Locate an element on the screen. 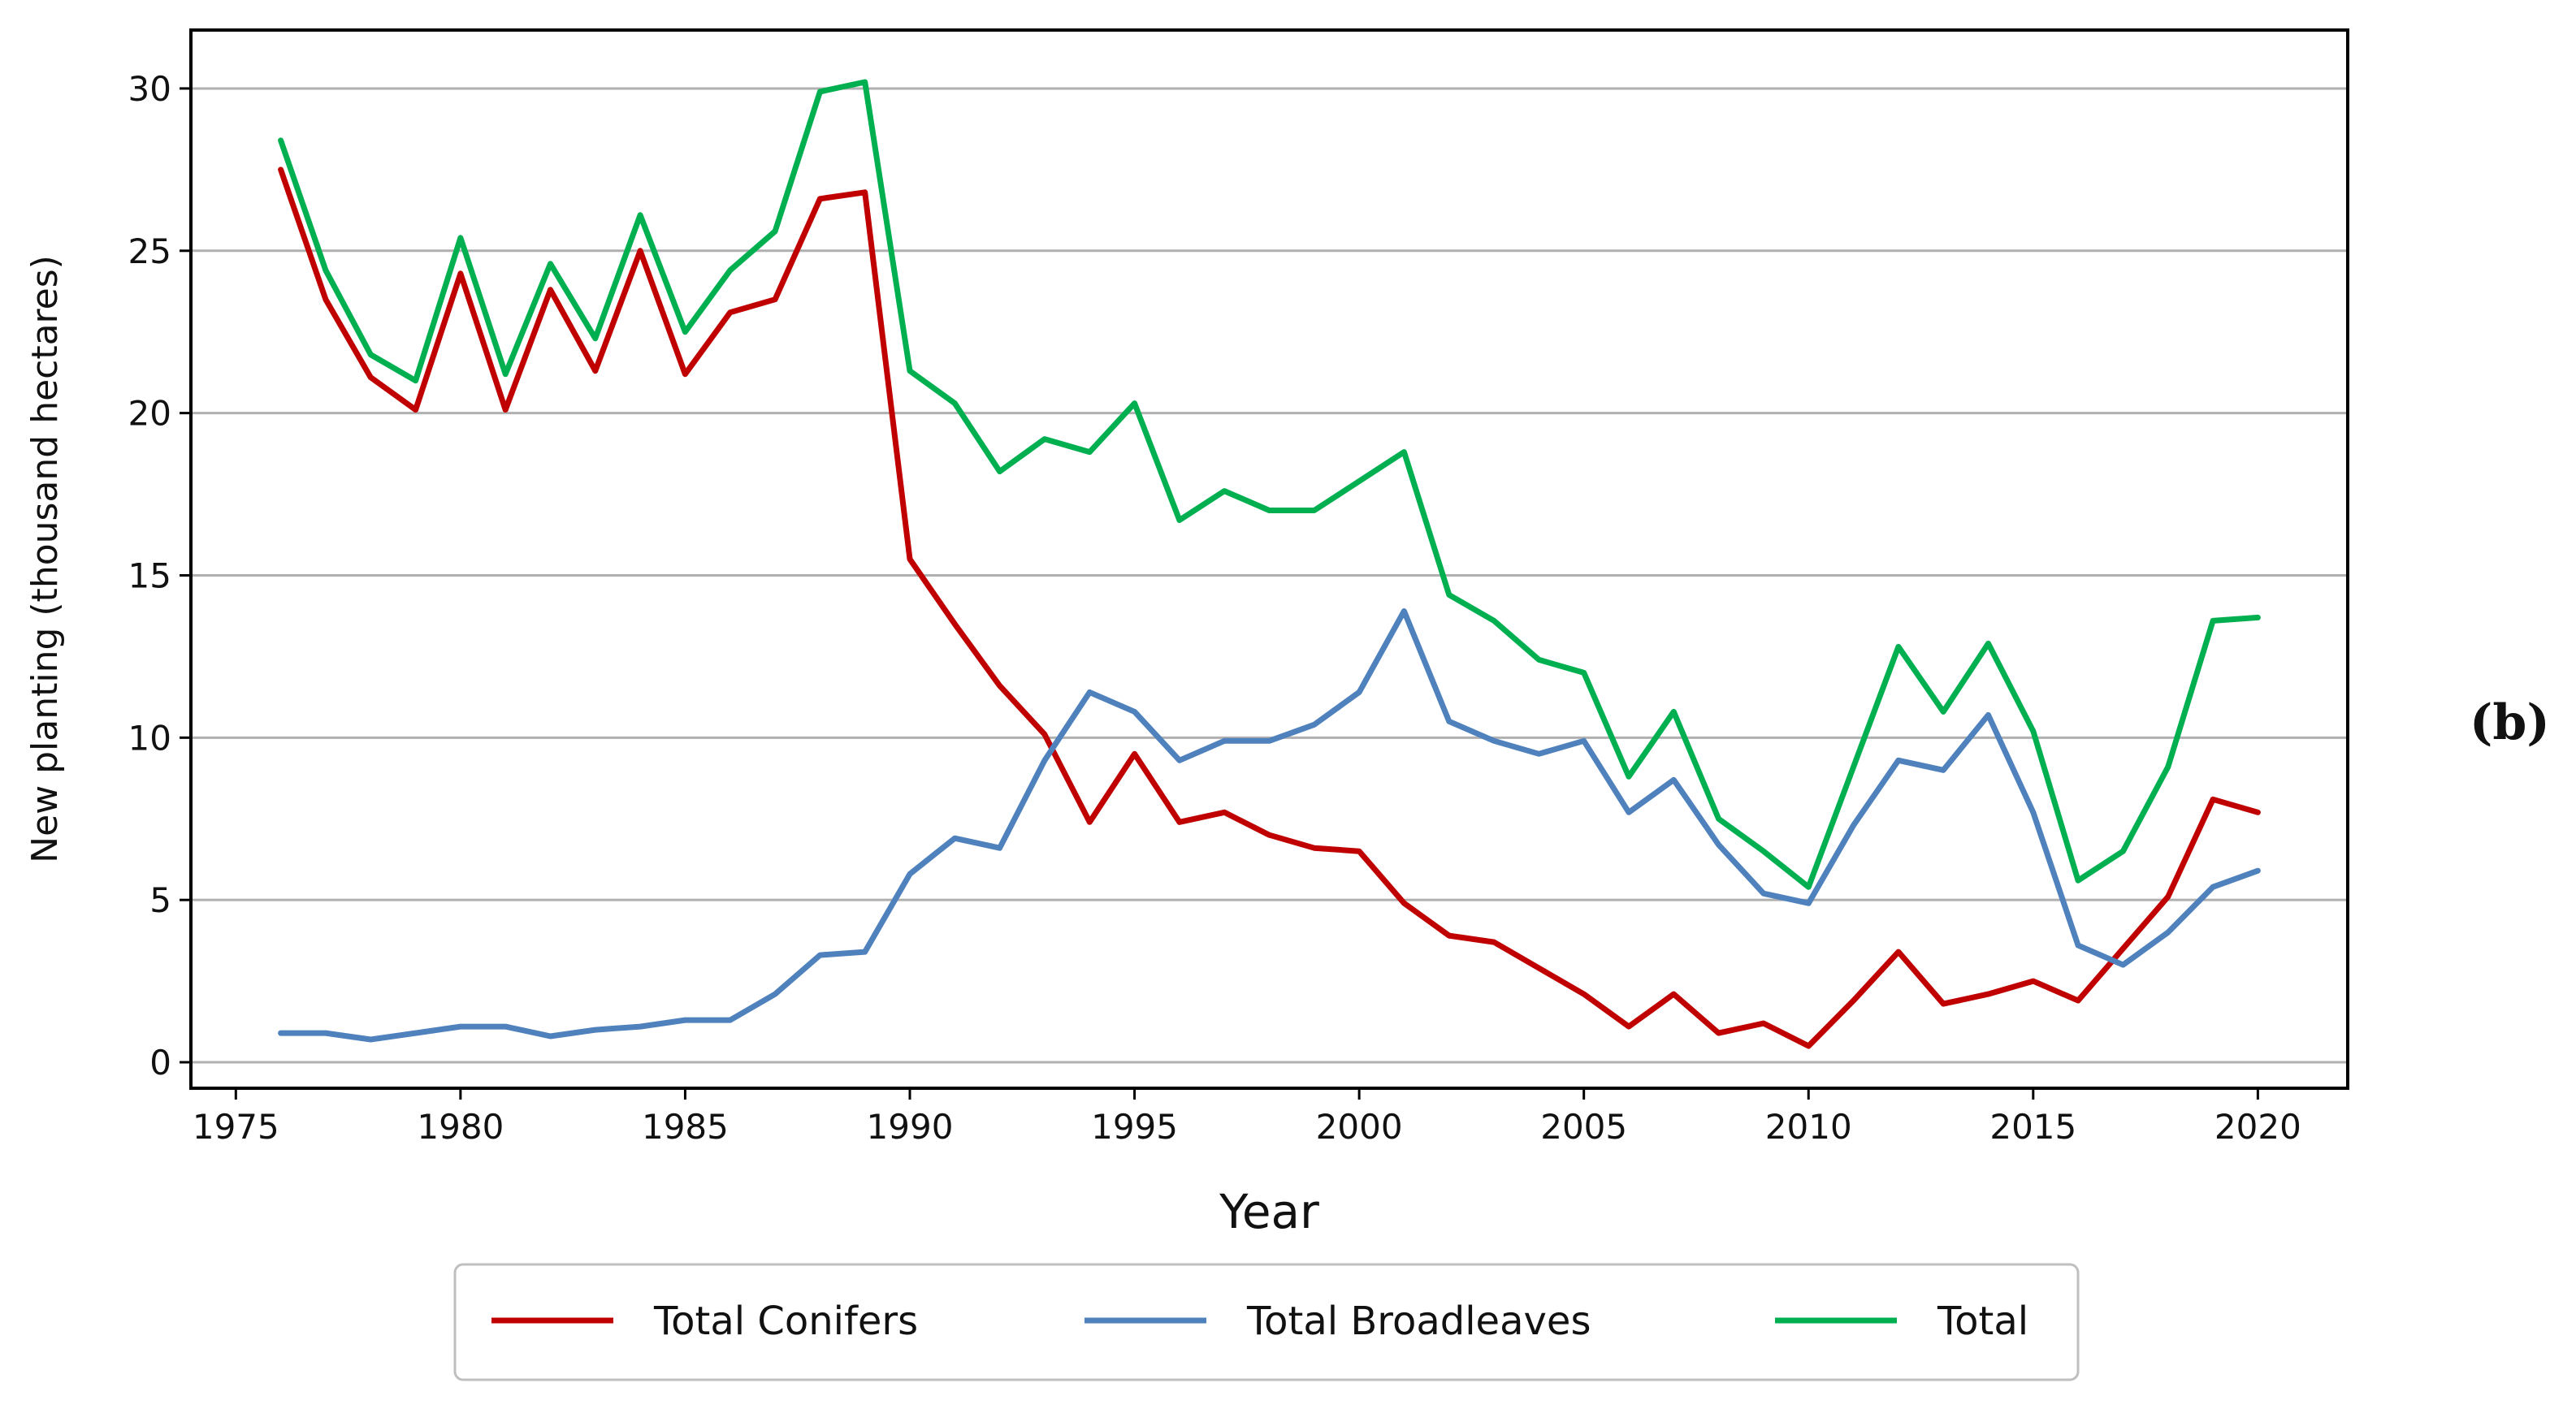 The image size is (2576, 1409). x-axis-label: Year is located at coordinates (1269, 1211).